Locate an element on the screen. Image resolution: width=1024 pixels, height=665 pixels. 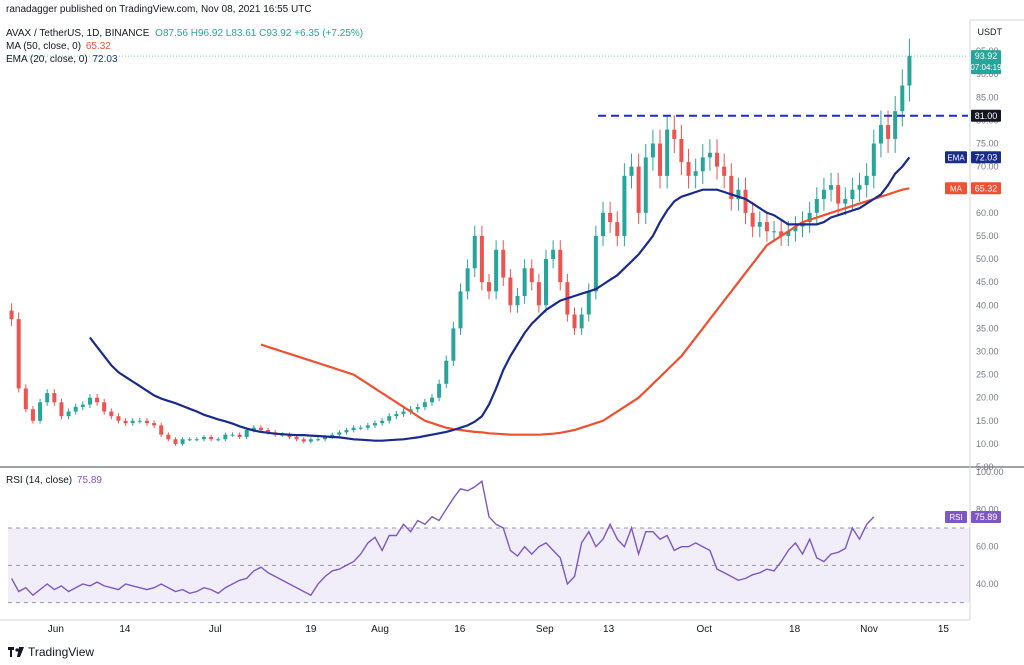
time-tick-label: 19 is located at coordinates (311, 629).